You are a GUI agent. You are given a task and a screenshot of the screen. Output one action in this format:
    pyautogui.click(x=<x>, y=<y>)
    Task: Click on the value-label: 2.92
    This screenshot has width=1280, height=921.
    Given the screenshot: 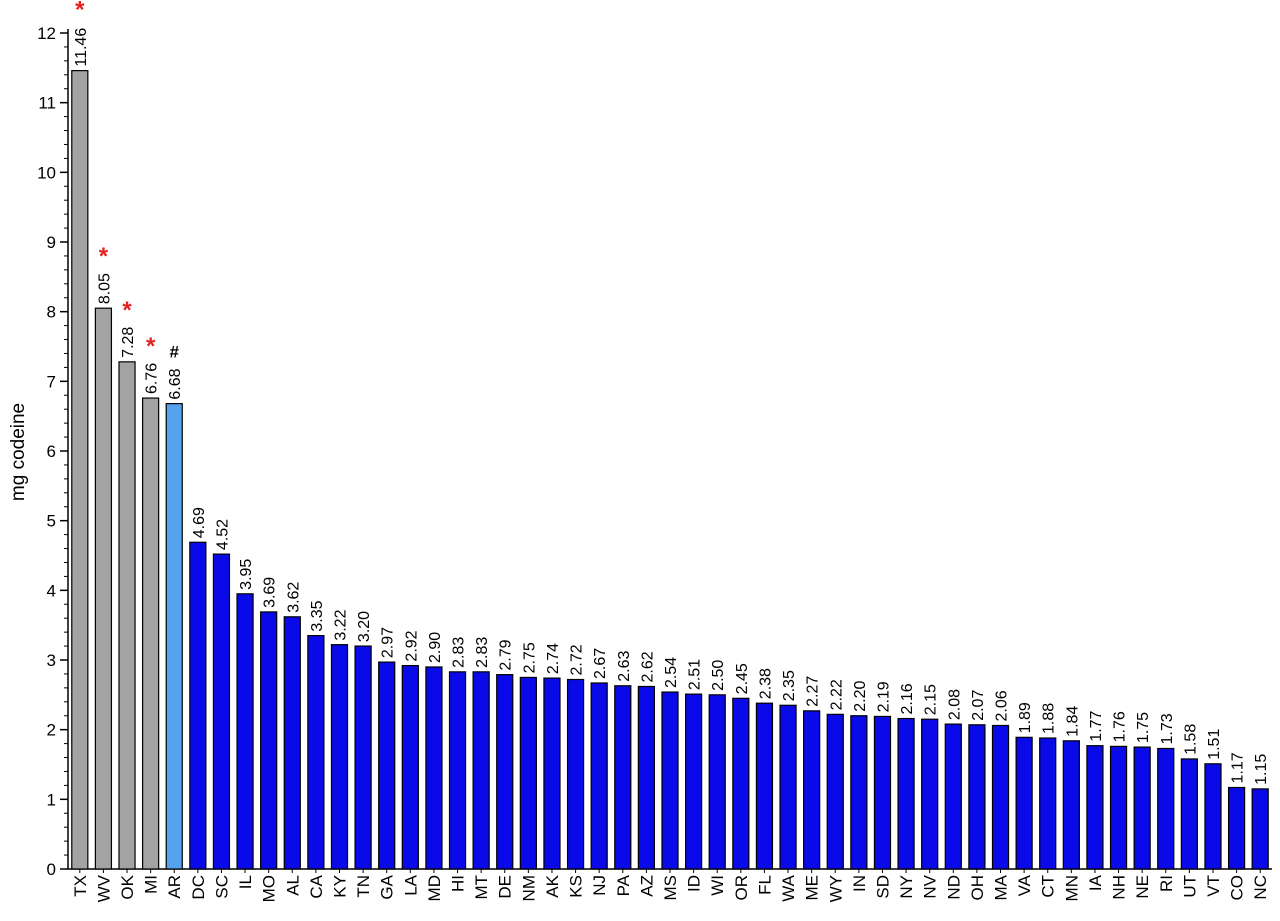 What is the action you would take?
    pyautogui.click(x=411, y=645)
    